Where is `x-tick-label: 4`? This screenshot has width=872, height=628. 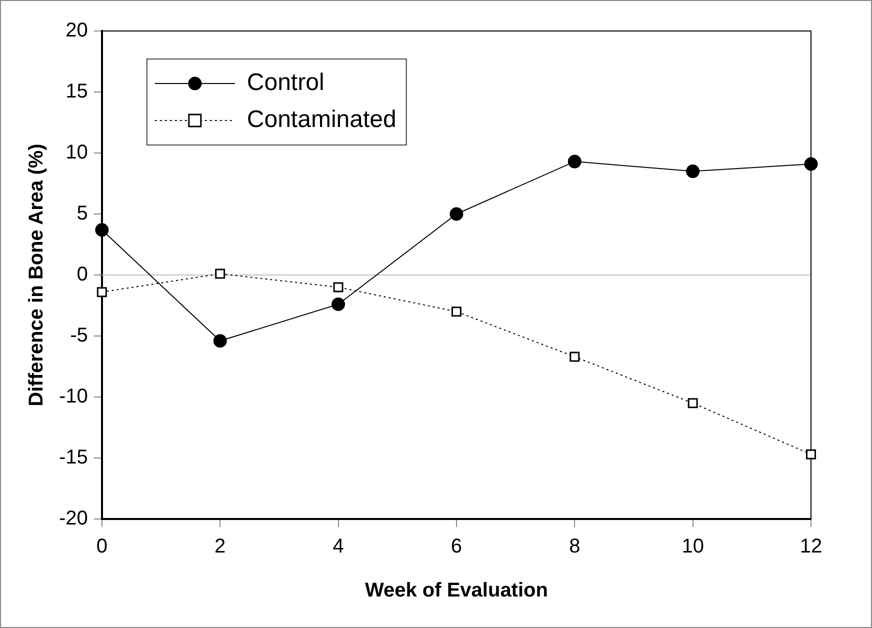 x-tick-label: 4 is located at coordinates (338, 547).